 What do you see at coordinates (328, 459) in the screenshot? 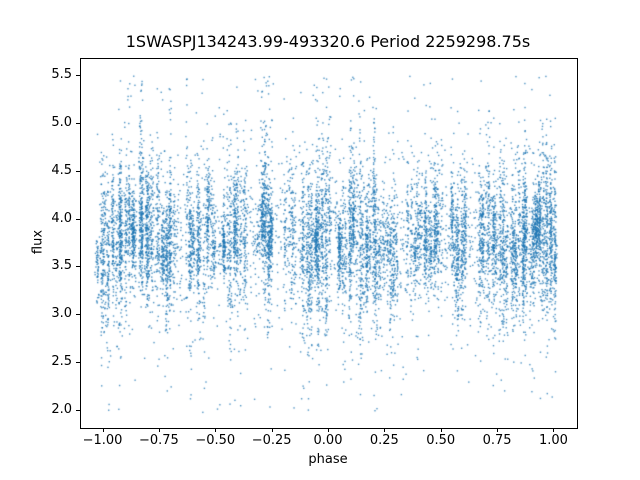
I see `x-axis-label: phase` at bounding box center [328, 459].